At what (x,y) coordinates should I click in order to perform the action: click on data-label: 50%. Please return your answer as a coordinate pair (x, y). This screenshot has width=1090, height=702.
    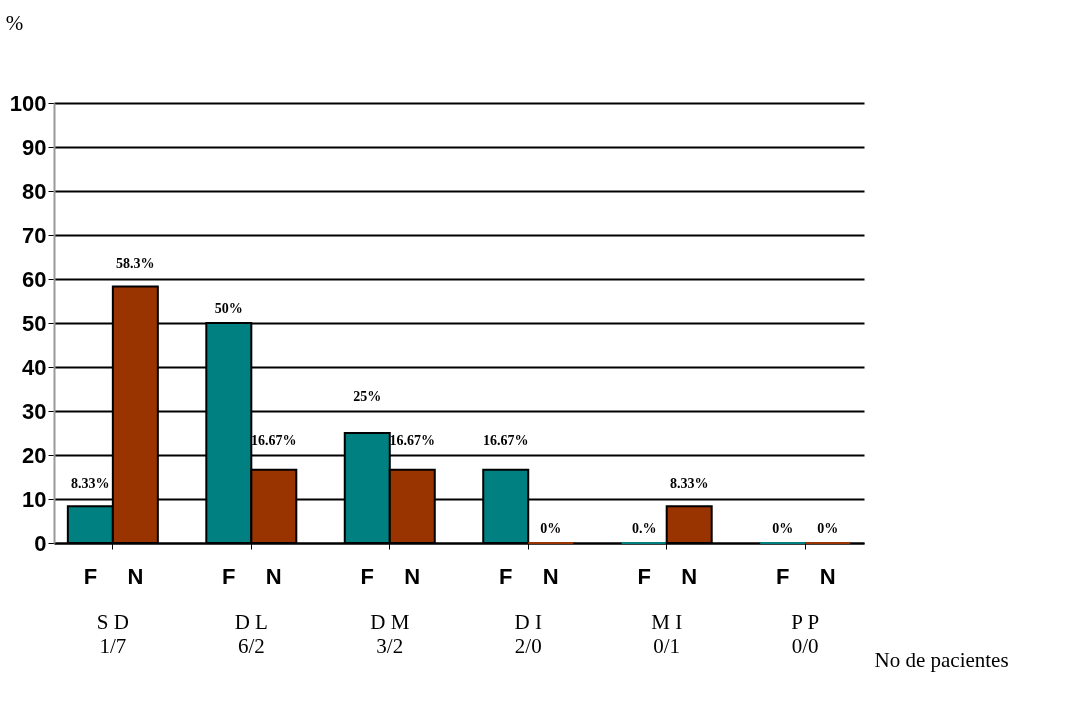
    Looking at the image, I should click on (228, 308).